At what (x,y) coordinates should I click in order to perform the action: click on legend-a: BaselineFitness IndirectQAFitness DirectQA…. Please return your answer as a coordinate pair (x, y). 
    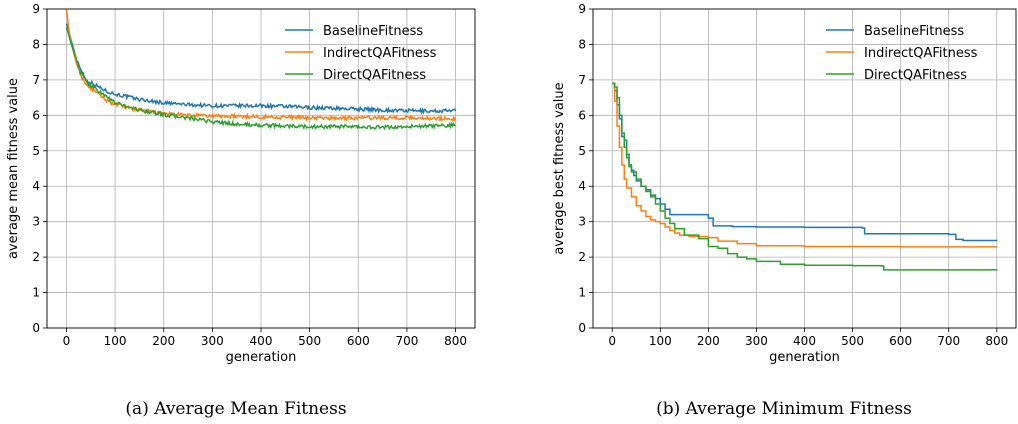
    Looking at the image, I should click on (361, 53).